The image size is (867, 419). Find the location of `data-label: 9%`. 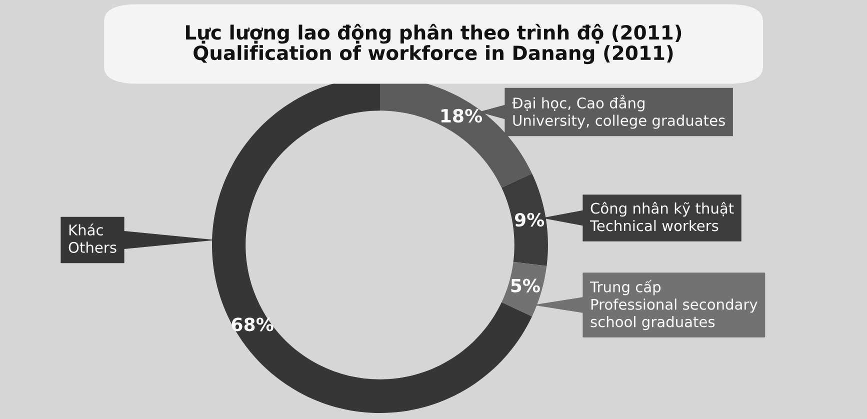

data-label: 9% is located at coordinates (529, 219).